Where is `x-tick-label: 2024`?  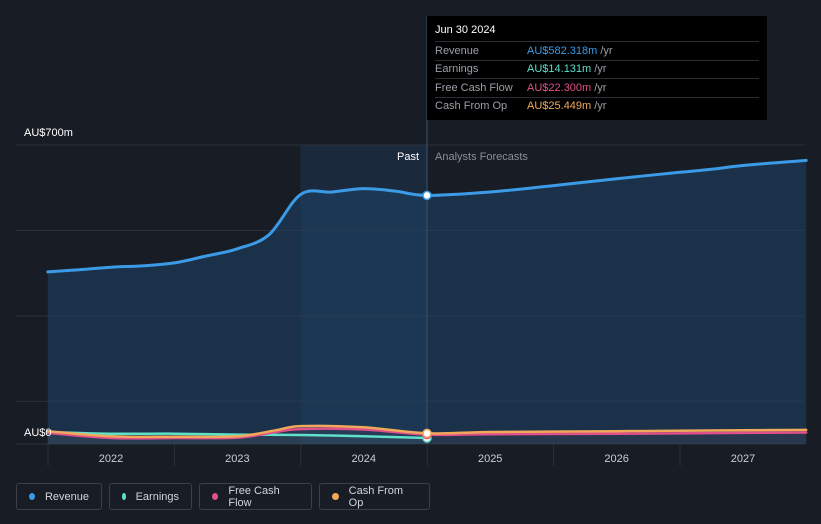
x-tick-label: 2024 is located at coordinates (364, 459).